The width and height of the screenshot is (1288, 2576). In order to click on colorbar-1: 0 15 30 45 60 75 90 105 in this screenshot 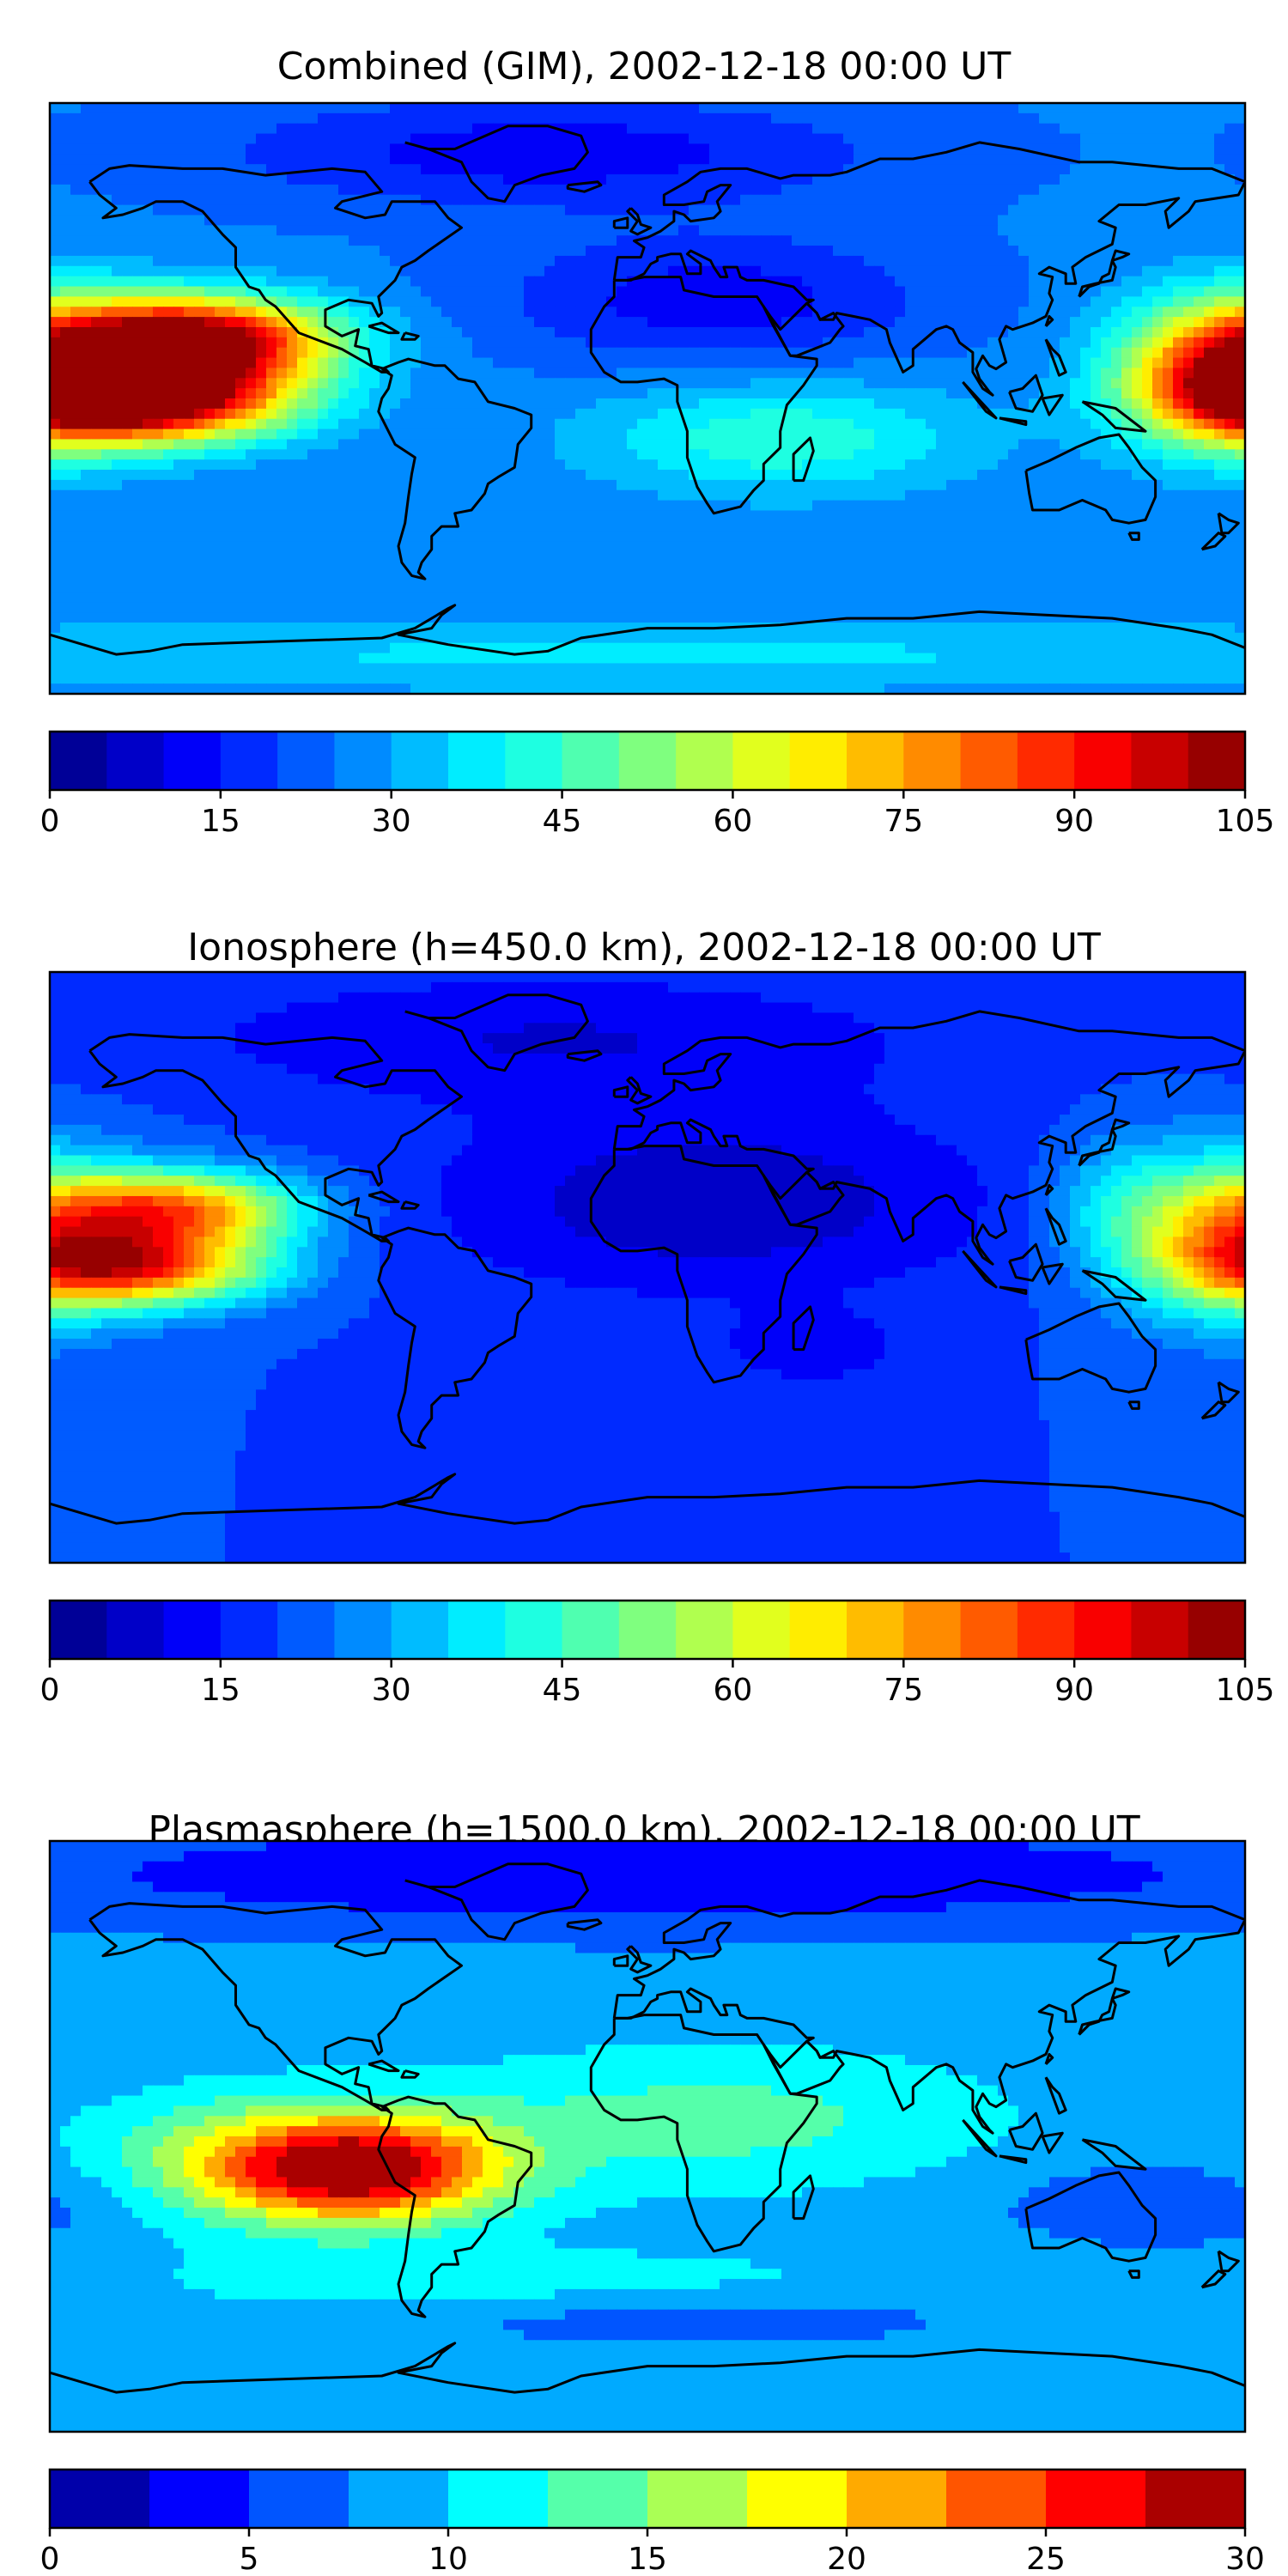, I will do `click(658, 1653)`.